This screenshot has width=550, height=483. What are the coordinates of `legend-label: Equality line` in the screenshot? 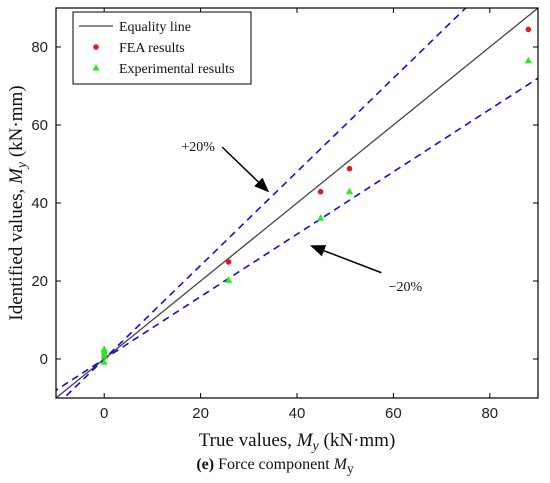 It's located at (155, 27).